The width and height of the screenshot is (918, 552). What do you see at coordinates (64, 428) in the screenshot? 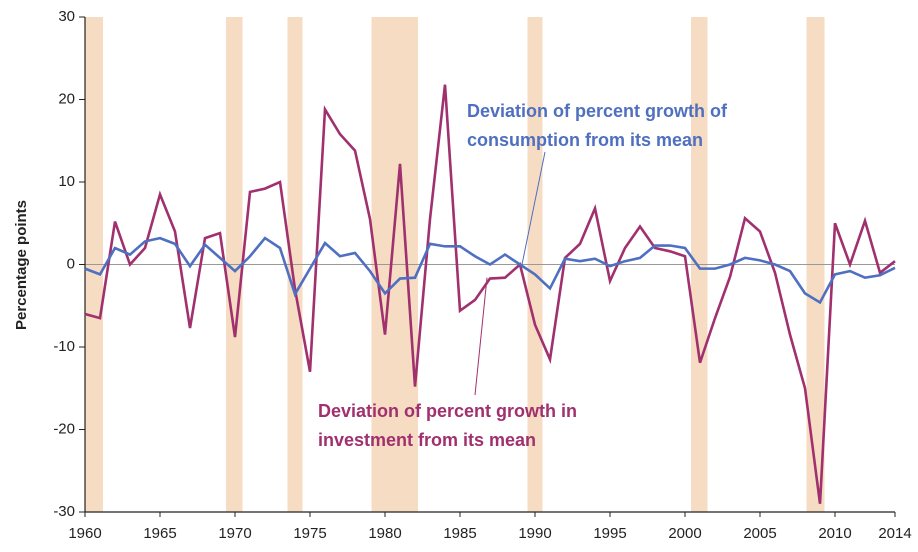
I see `y-tick-label: -20` at bounding box center [64, 428].